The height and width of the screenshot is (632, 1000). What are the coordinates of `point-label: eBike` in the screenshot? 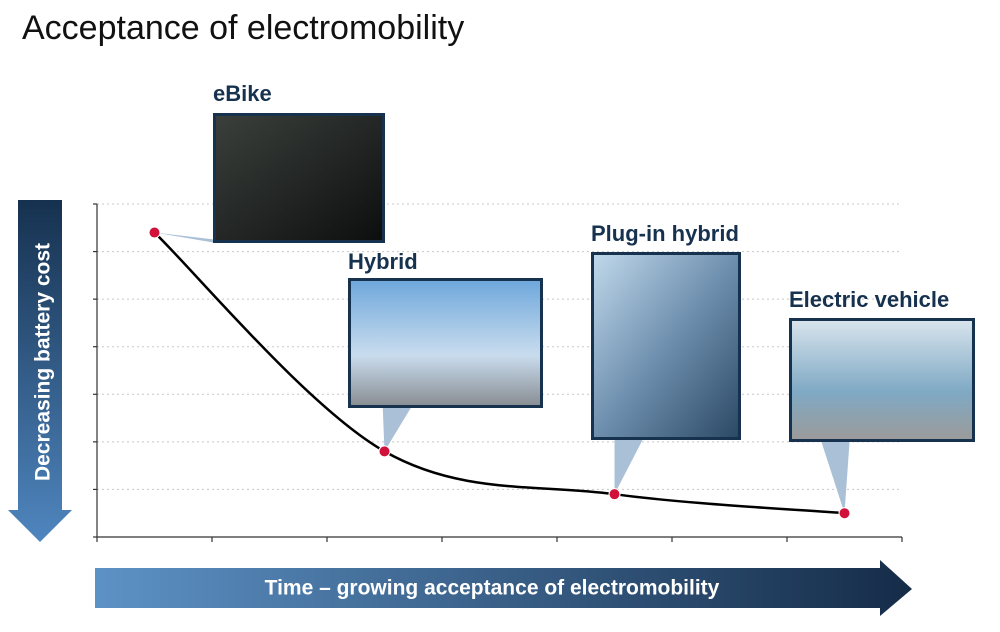 It's located at (242, 93).